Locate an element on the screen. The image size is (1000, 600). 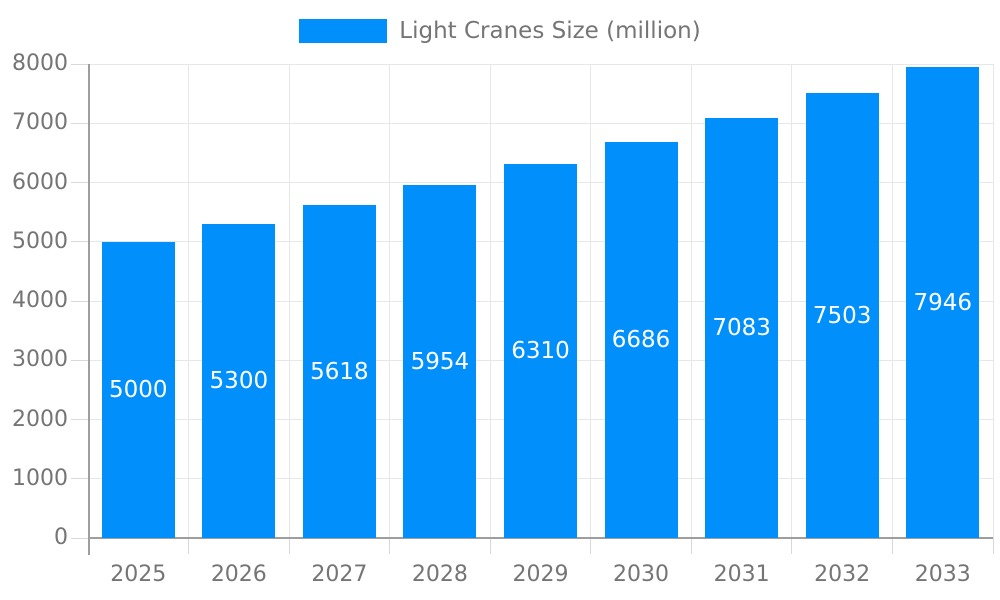
bar: 5954 is located at coordinates (440, 361).